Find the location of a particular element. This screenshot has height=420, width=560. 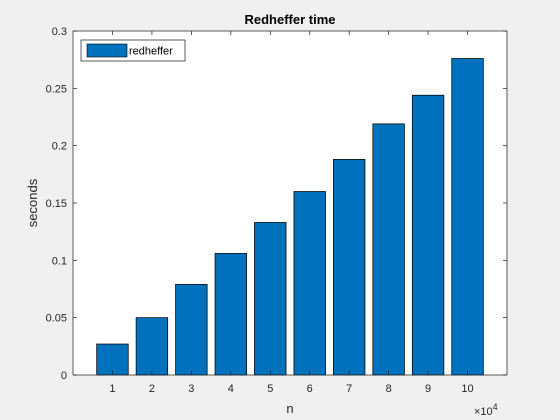

x-tick-label: 9 is located at coordinates (428, 389).